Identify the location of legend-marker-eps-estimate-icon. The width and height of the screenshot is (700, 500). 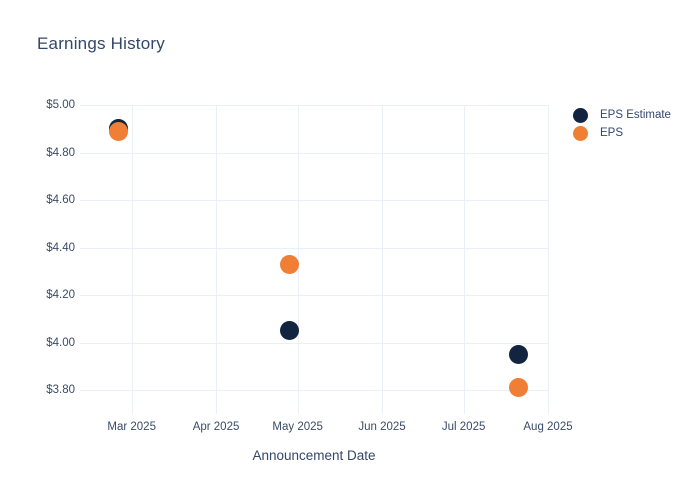
(580, 115).